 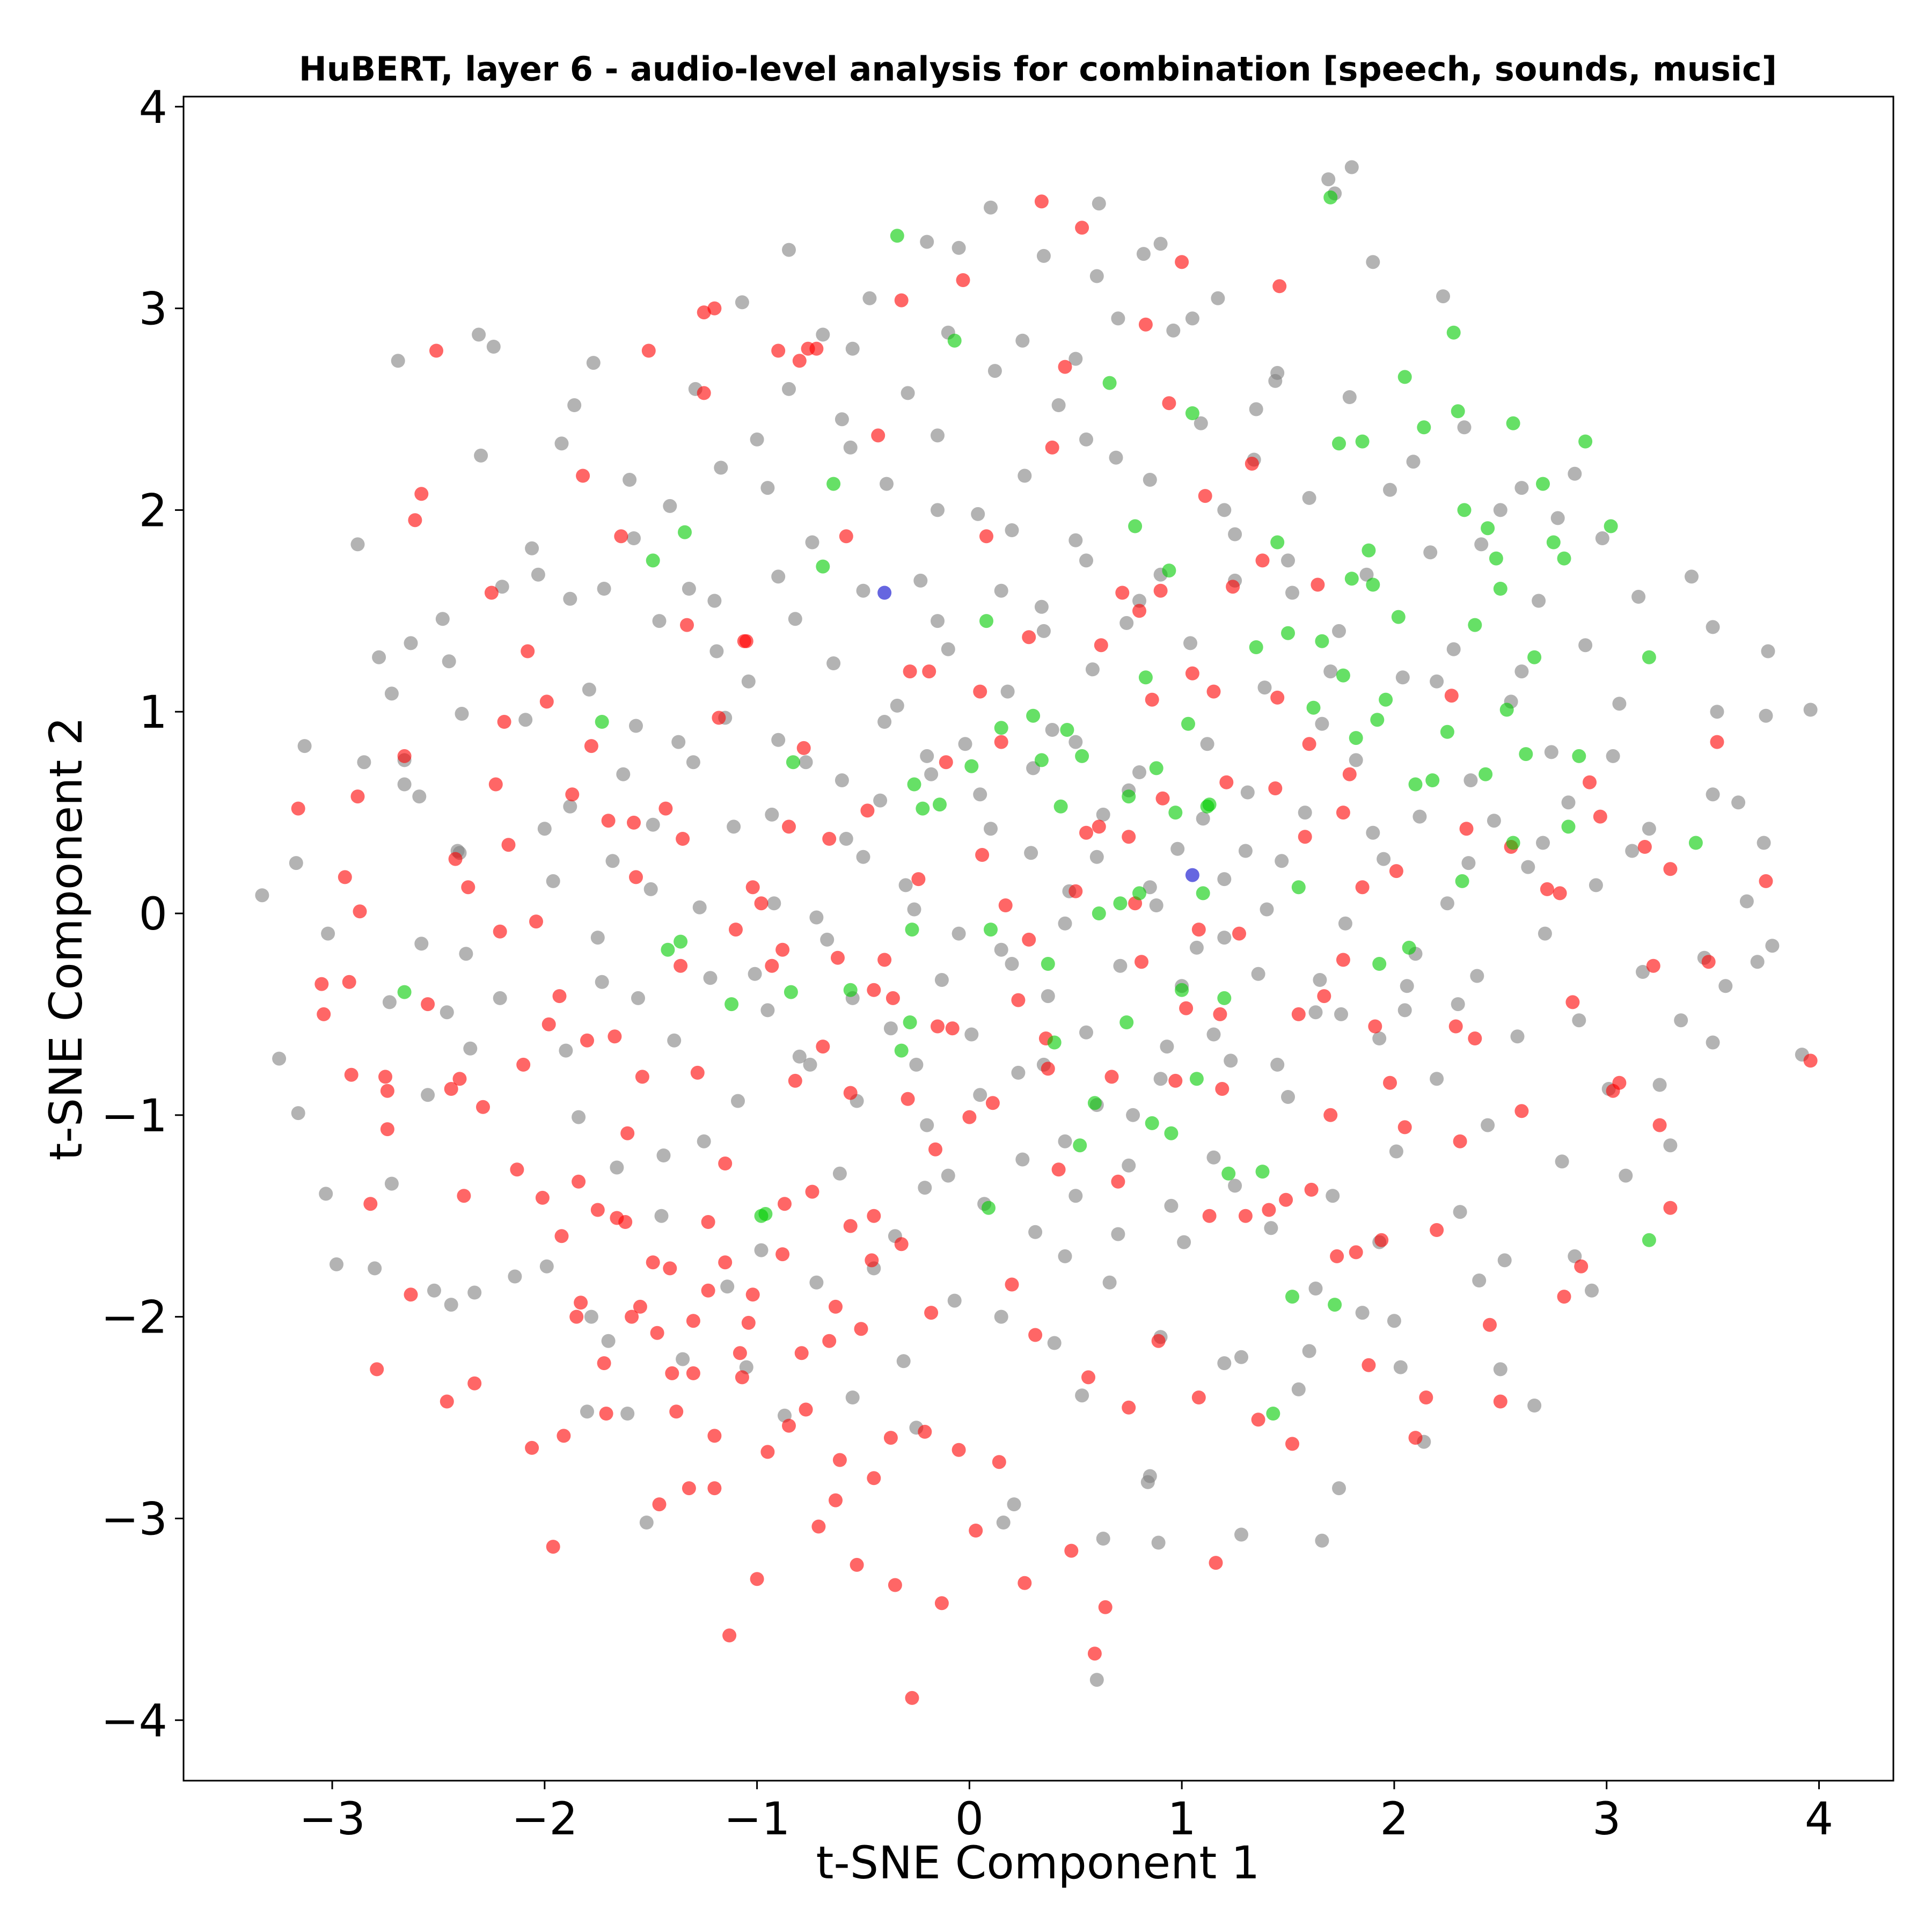 What do you see at coordinates (153, 510) in the screenshot?
I see `y-tick-label: 2` at bounding box center [153, 510].